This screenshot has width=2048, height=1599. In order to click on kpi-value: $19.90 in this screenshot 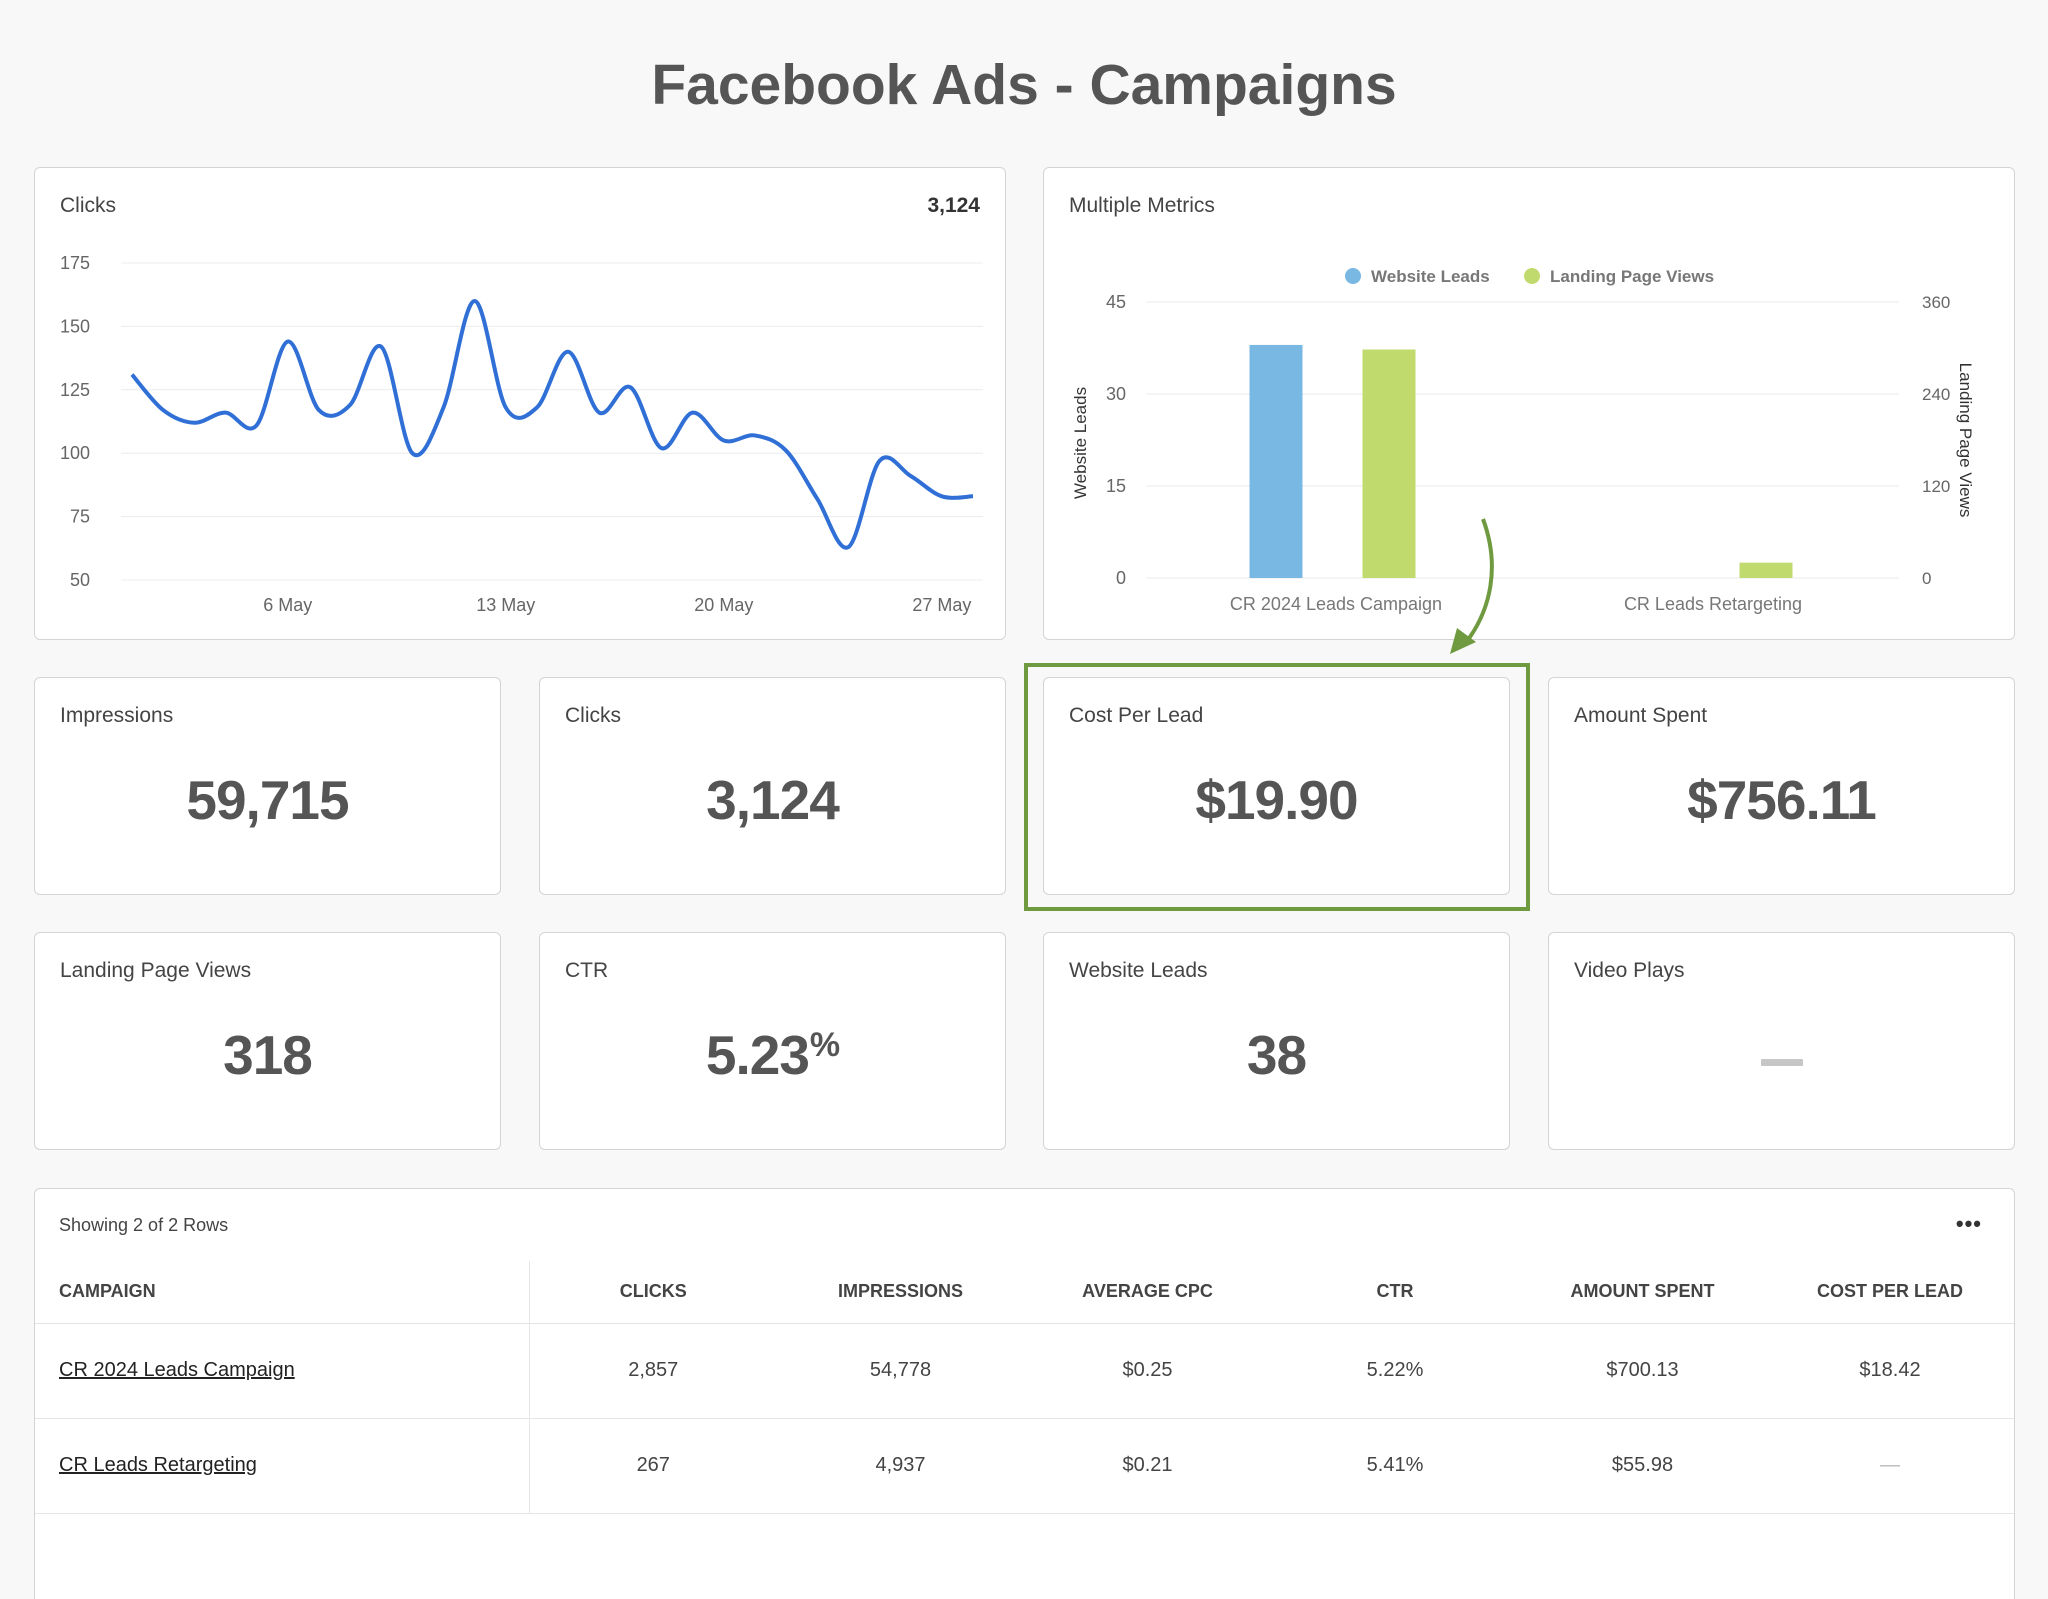, I will do `click(1276, 800)`.